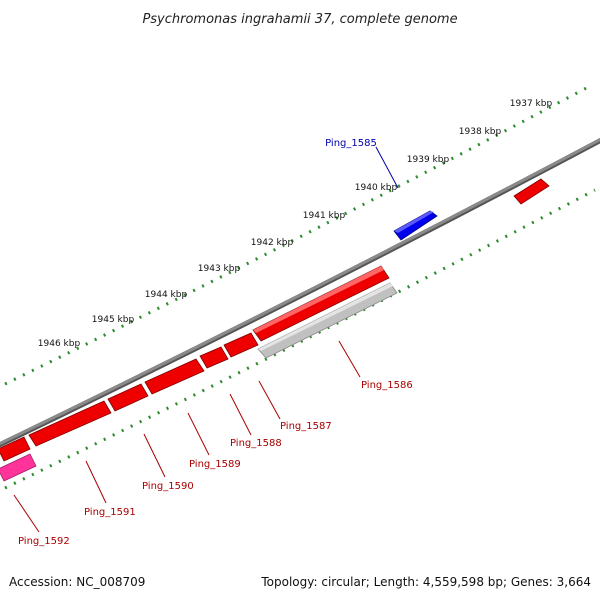 The width and height of the screenshot is (600, 600). Describe the element at coordinates (166, 295) in the screenshot. I see `kbp-label: 1944 kbp` at that location.